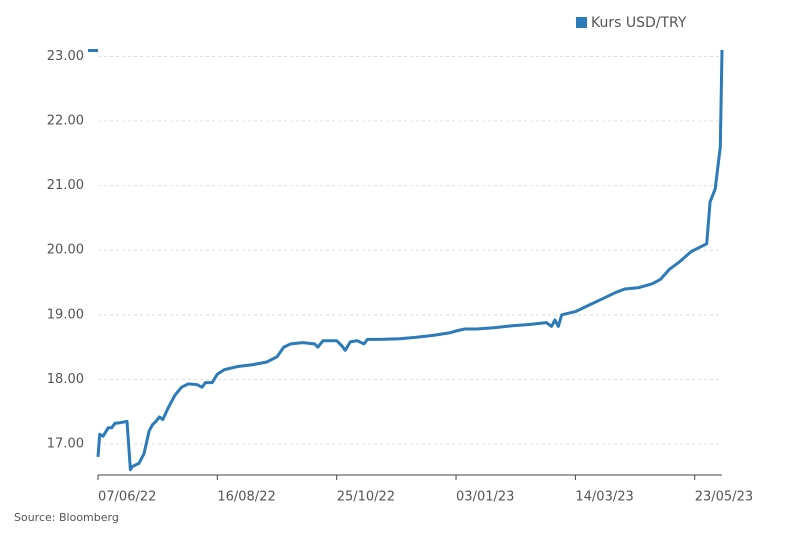 The width and height of the screenshot is (800, 550). Describe the element at coordinates (65, 314) in the screenshot. I see `y-tick-label: 19.00` at that location.